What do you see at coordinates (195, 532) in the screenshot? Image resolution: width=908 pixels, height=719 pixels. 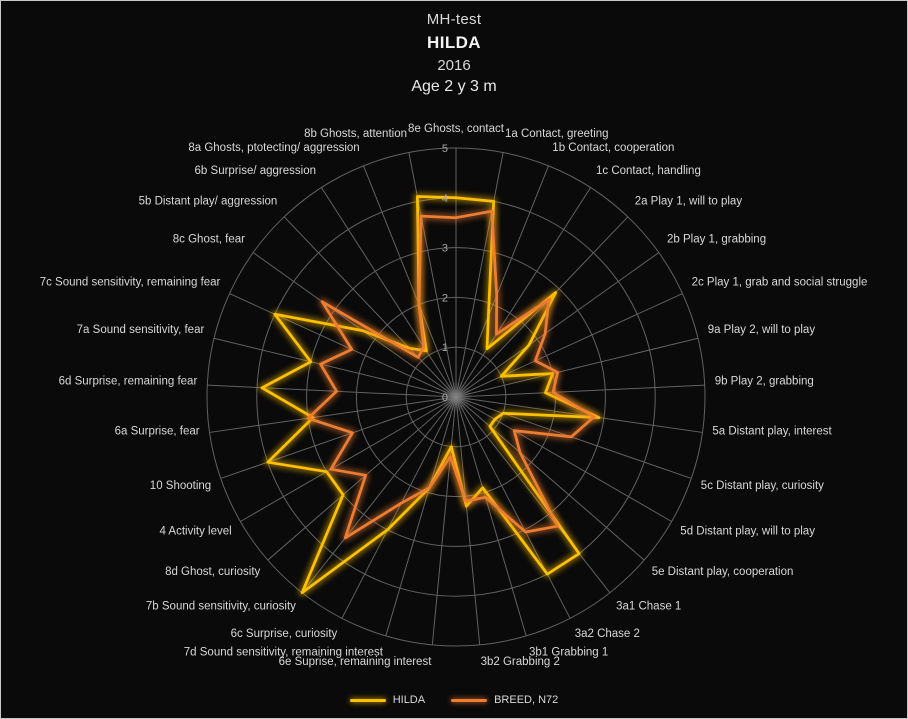 I see `axis-label: 4 Activity level` at bounding box center [195, 532].